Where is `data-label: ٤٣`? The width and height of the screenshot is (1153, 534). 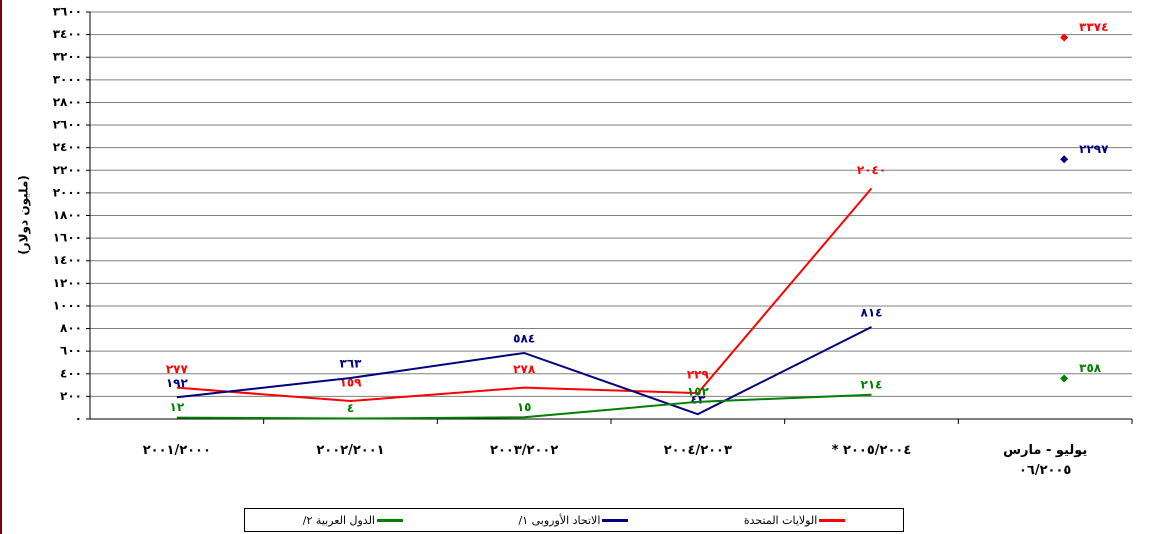
data-label: ٤٣ is located at coordinates (698, 400).